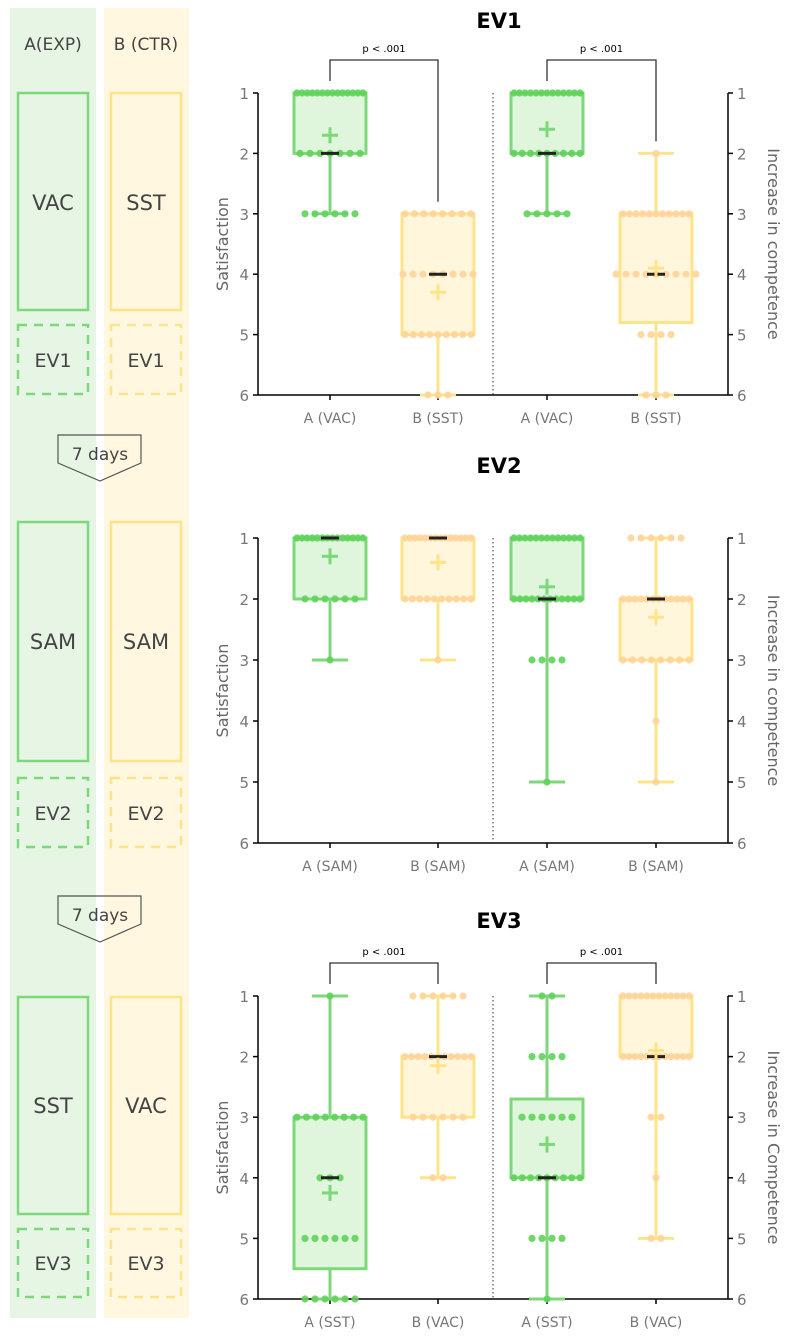 The height and width of the screenshot is (1339, 799). I want to click on eval2-b-label: EV2, so click(145, 814).